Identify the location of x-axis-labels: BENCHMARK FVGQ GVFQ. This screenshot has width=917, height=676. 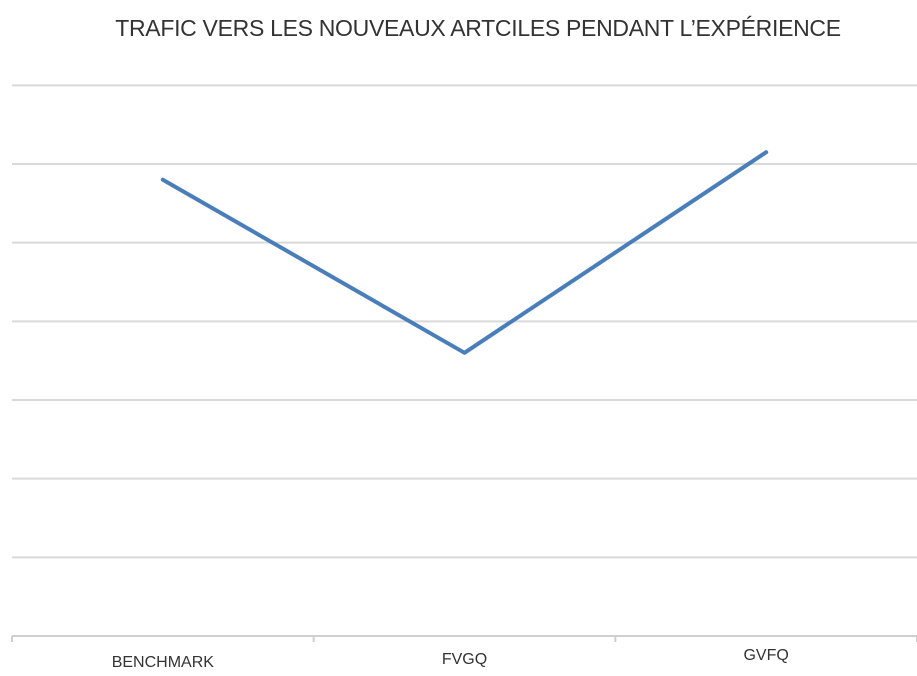
(450, 659).